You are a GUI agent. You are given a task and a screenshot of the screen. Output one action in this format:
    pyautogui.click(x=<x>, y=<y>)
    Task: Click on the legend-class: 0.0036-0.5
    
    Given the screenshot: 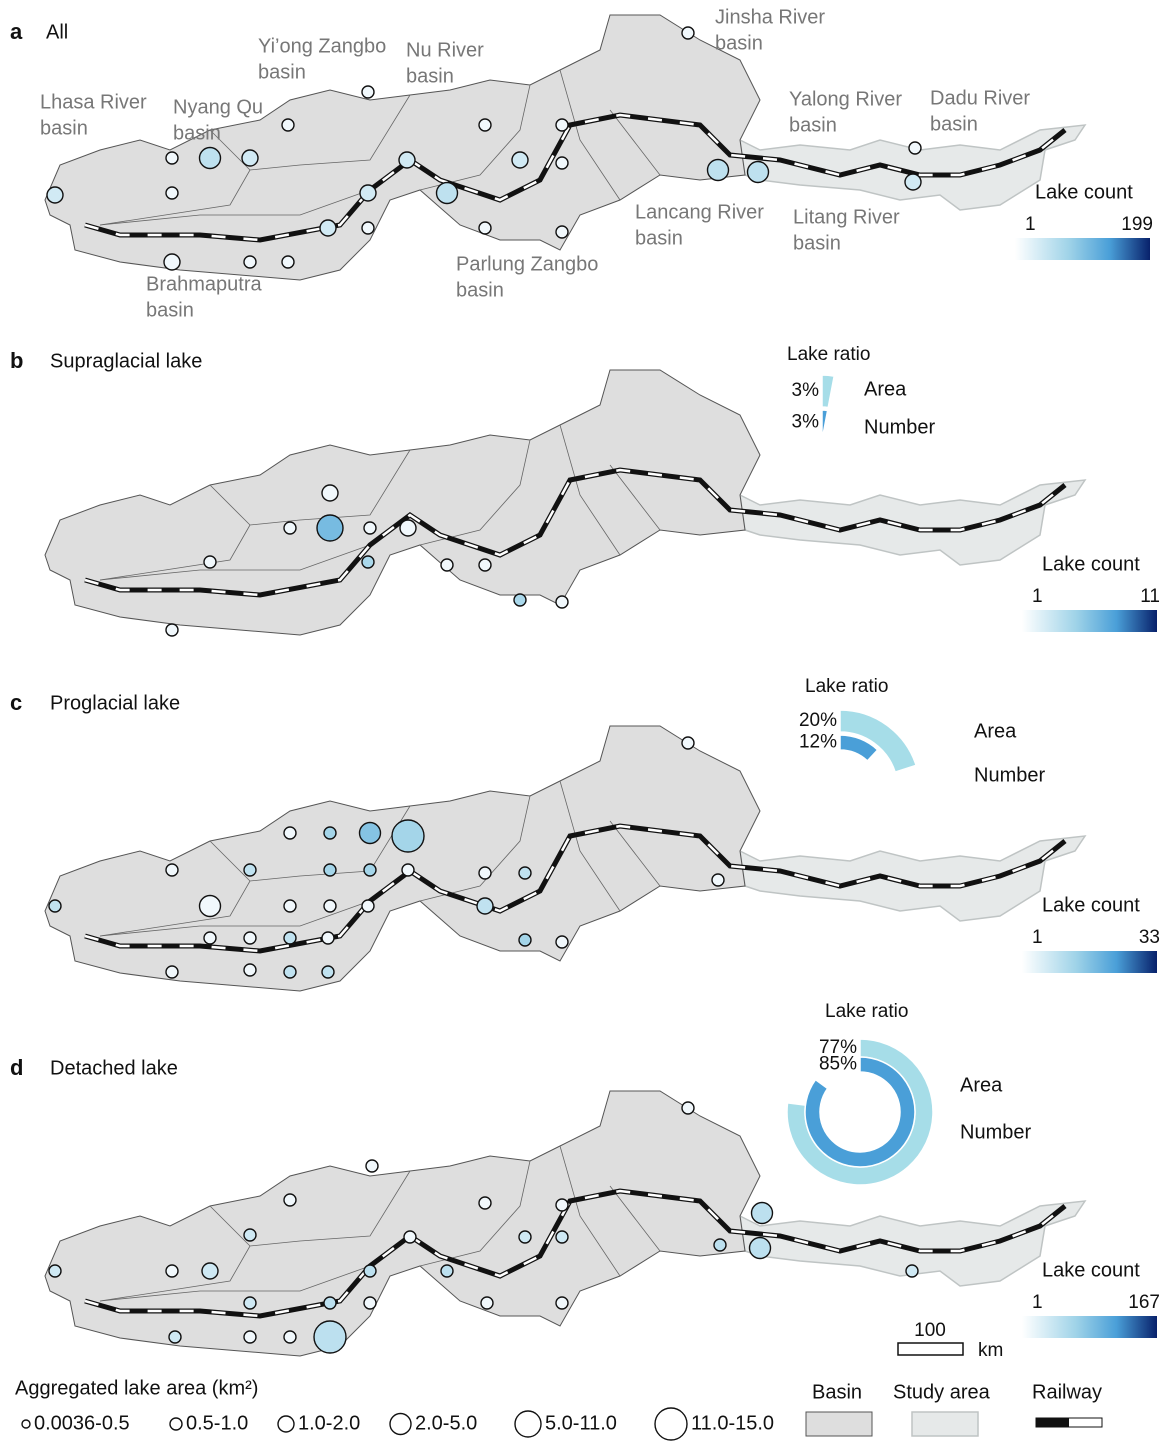 What is the action you would take?
    pyautogui.click(x=82, y=1423)
    